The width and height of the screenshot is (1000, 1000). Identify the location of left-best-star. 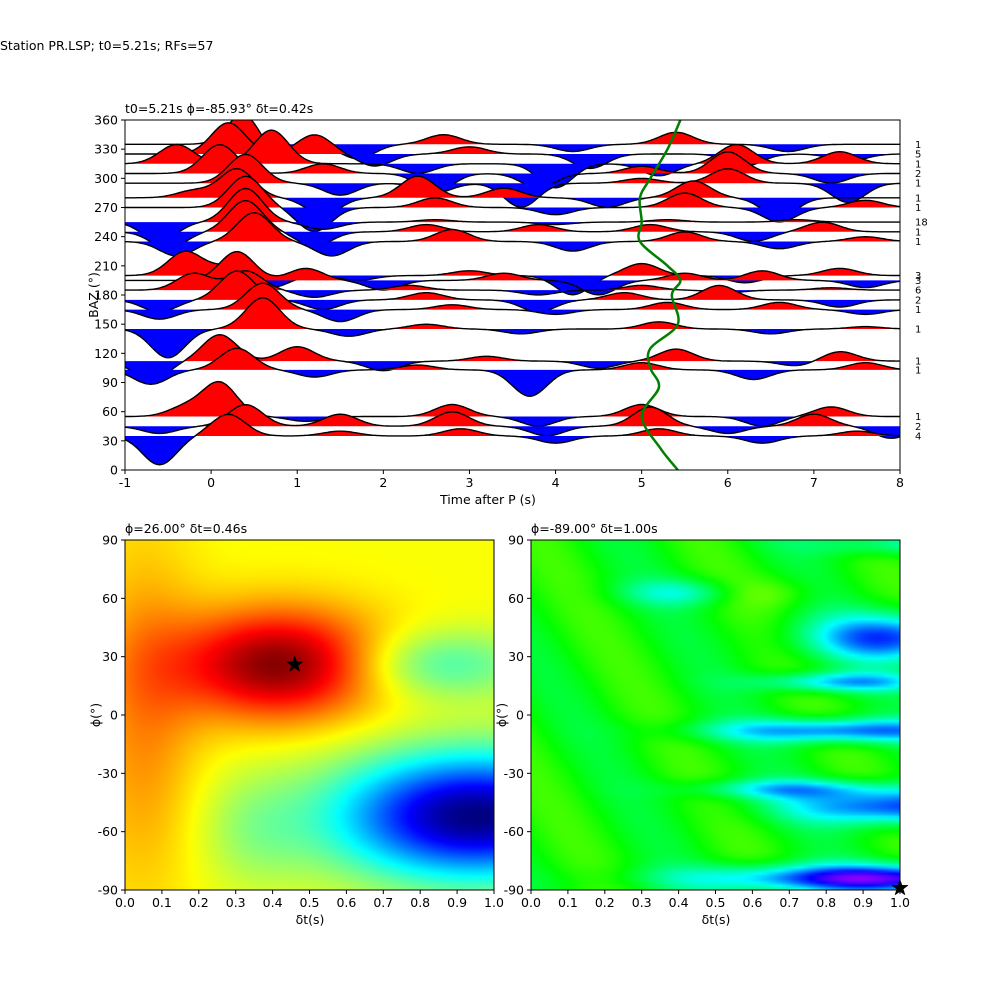
(294, 663).